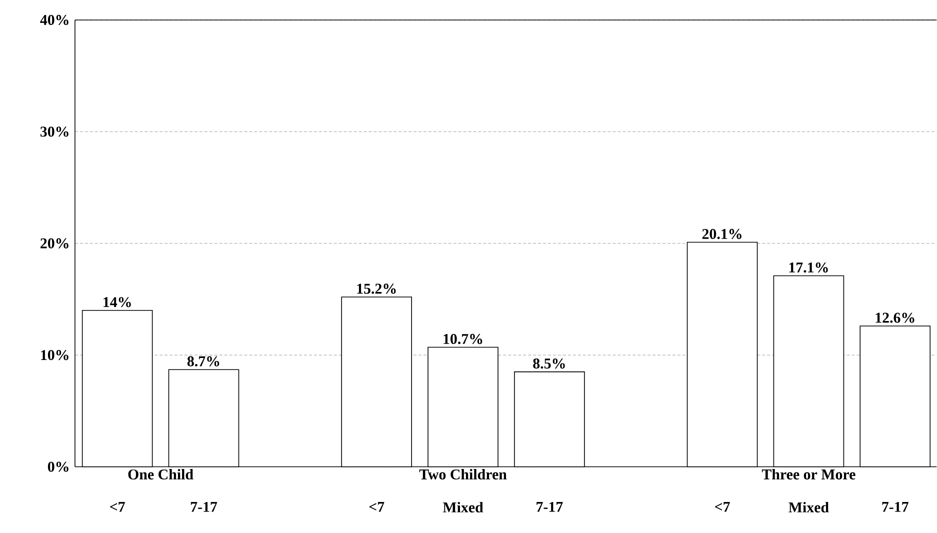 The height and width of the screenshot is (533, 937). What do you see at coordinates (54, 243) in the screenshot?
I see `y-tick-label: 20%` at bounding box center [54, 243].